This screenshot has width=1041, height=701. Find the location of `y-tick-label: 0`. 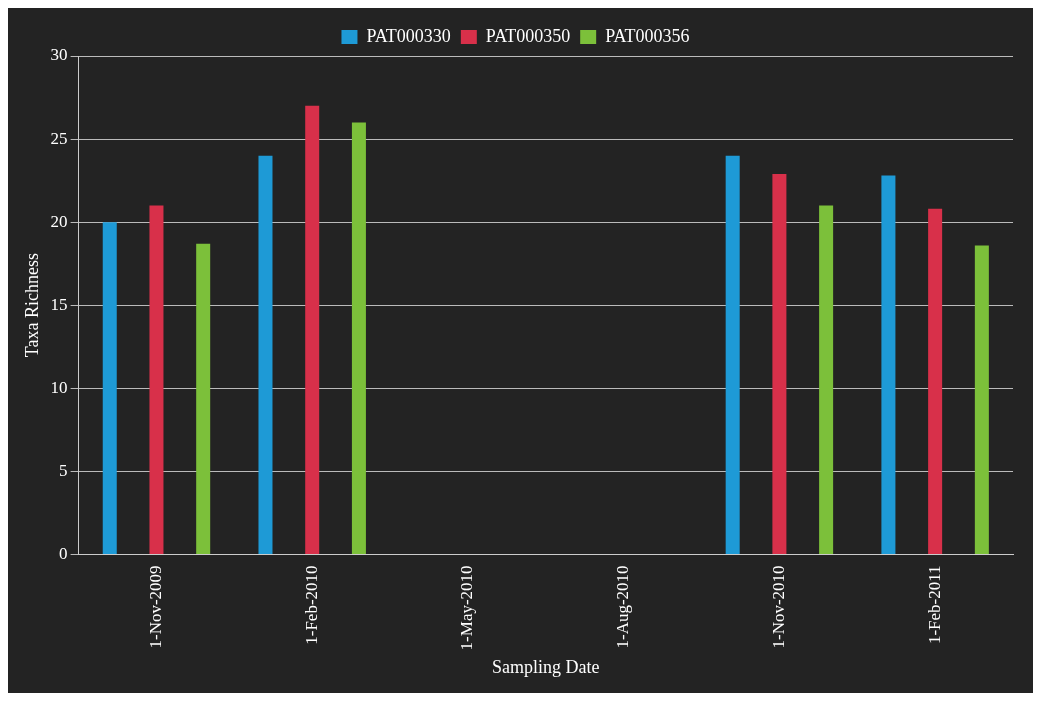

y-tick-label: 0 is located at coordinates (63, 553).